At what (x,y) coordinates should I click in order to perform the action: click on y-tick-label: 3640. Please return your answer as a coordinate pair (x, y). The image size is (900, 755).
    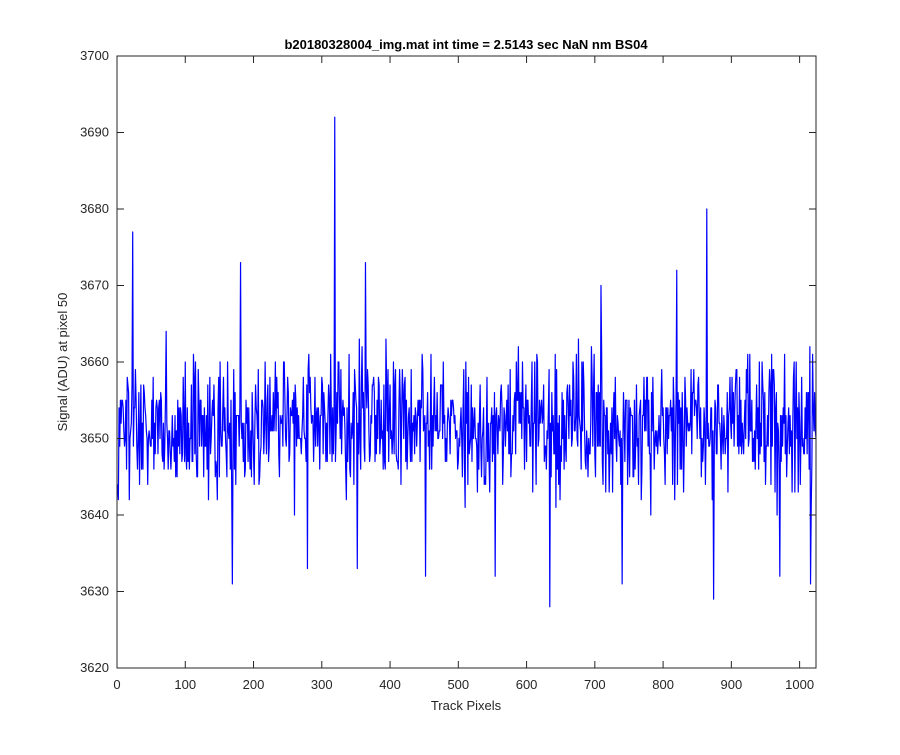
    Looking at the image, I should click on (94, 514).